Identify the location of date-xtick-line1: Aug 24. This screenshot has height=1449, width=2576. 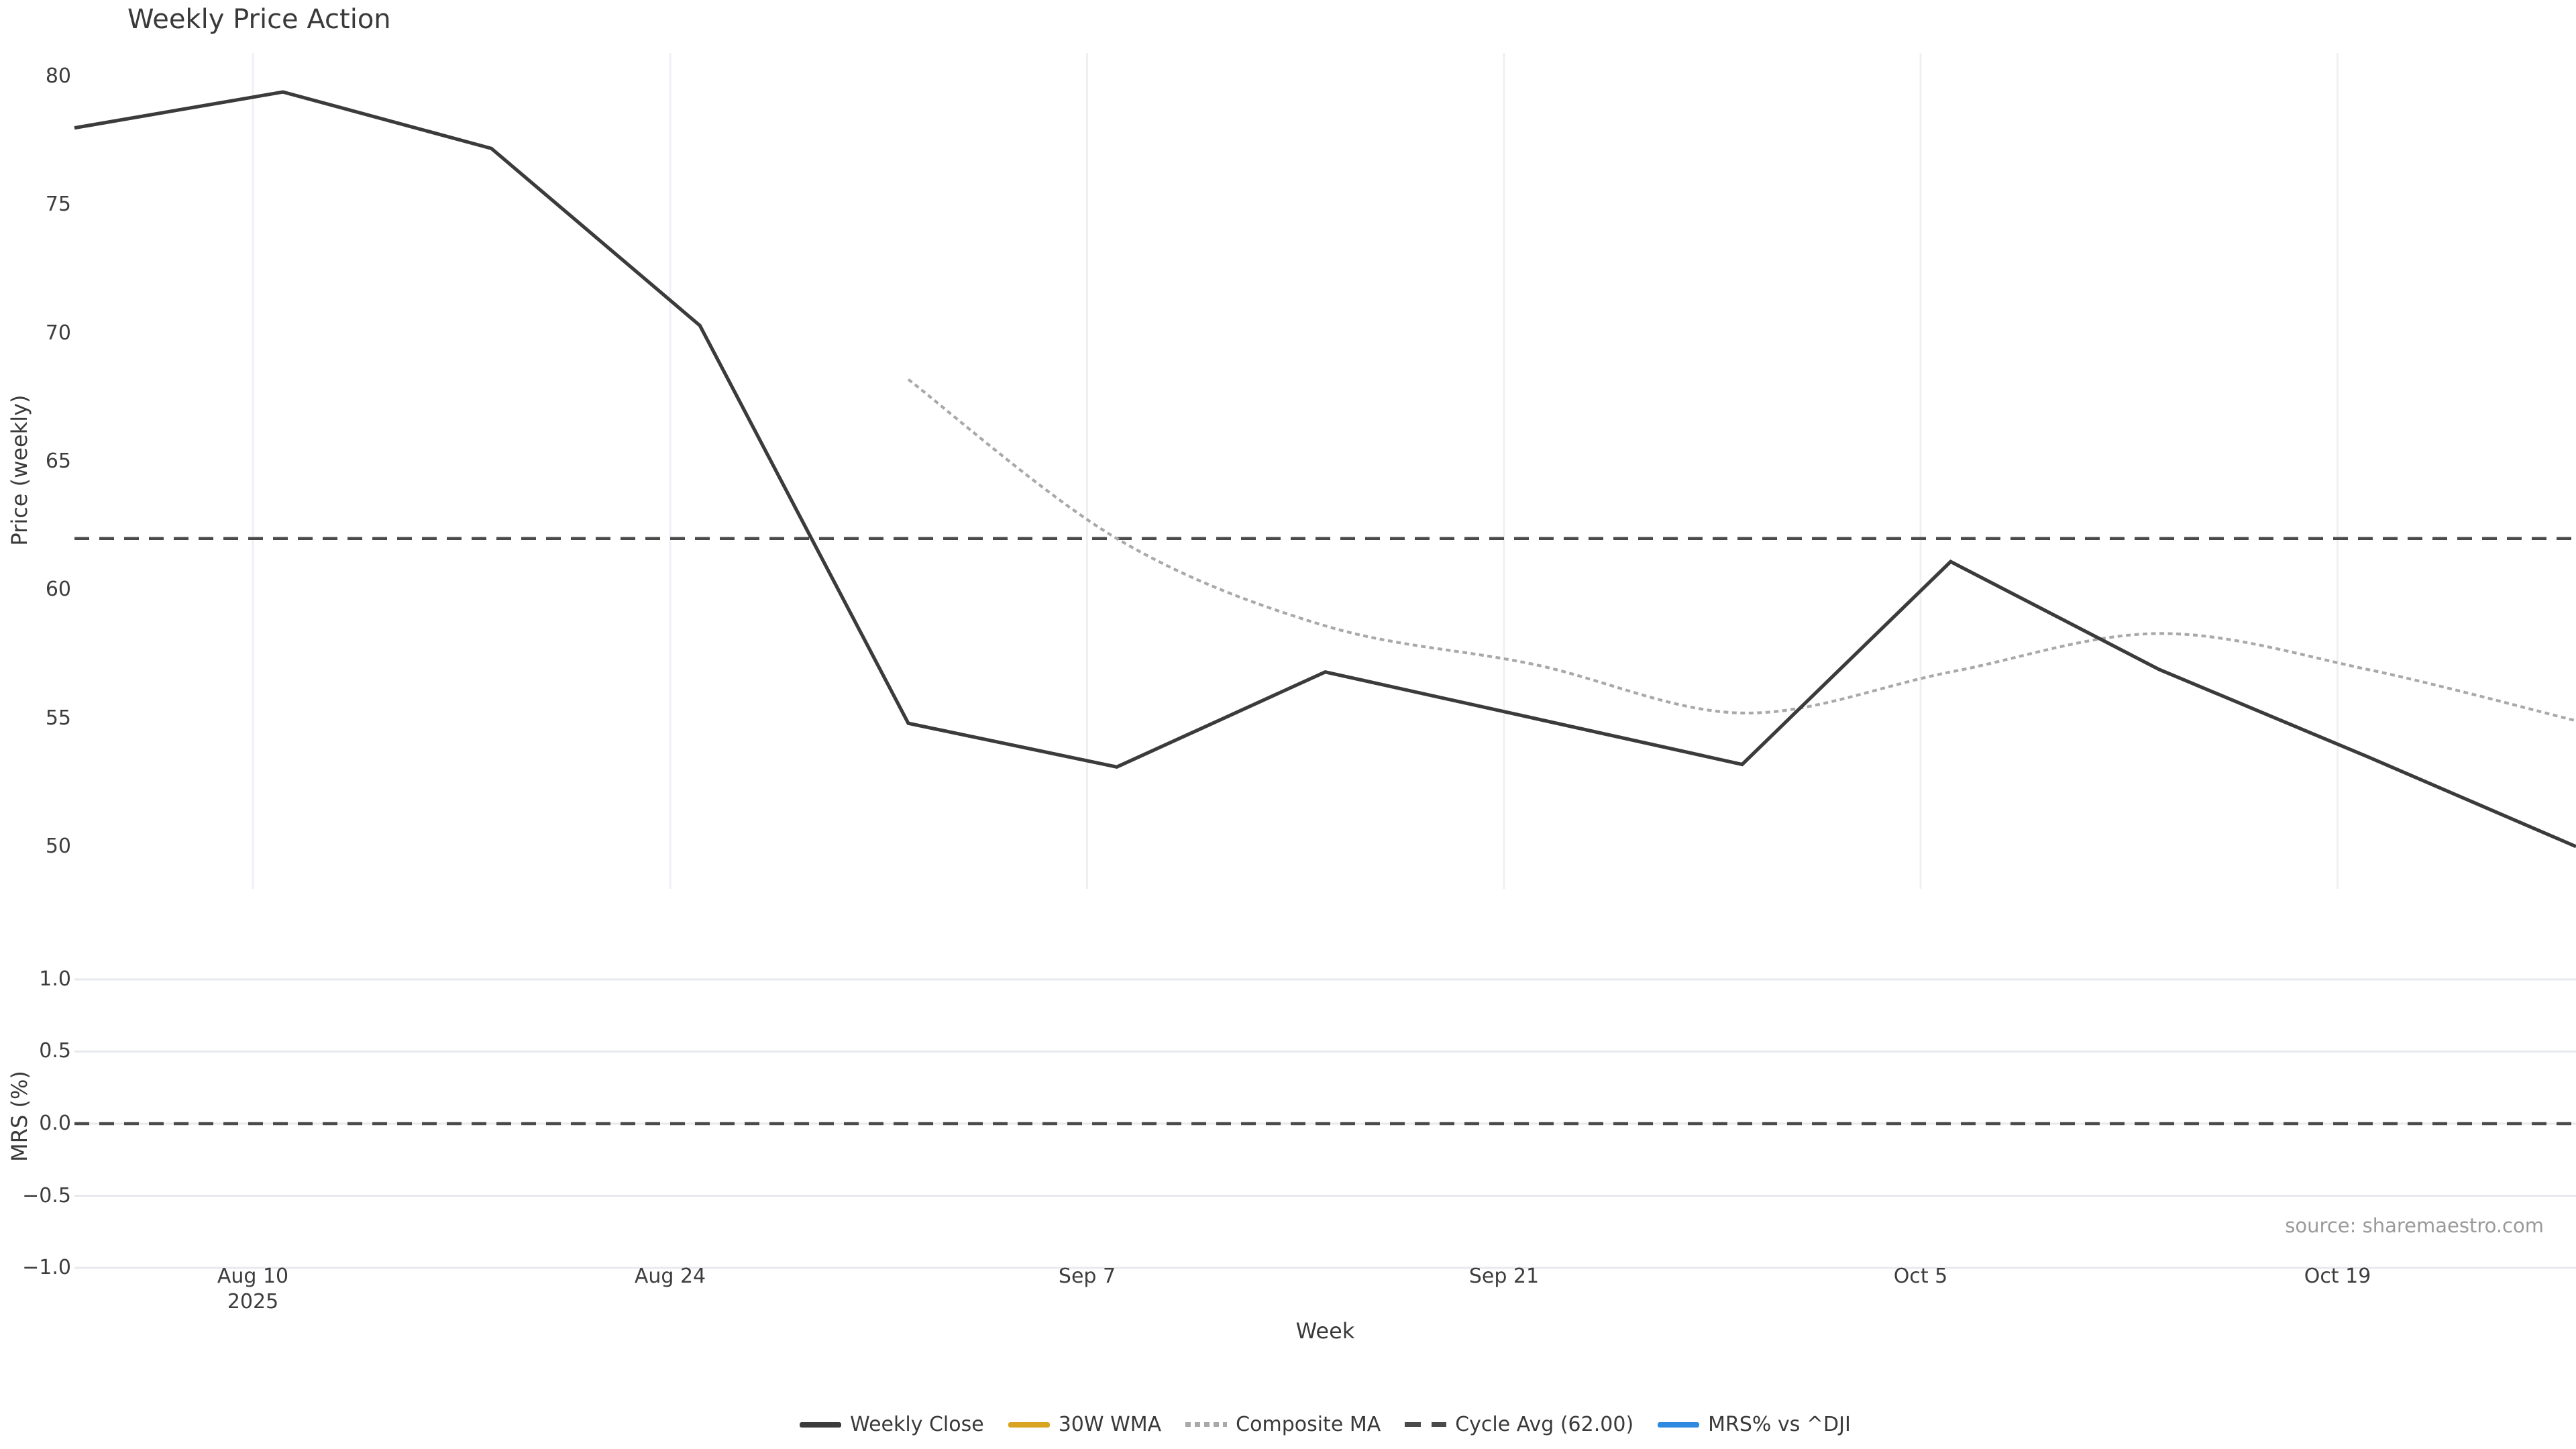
(670, 1276).